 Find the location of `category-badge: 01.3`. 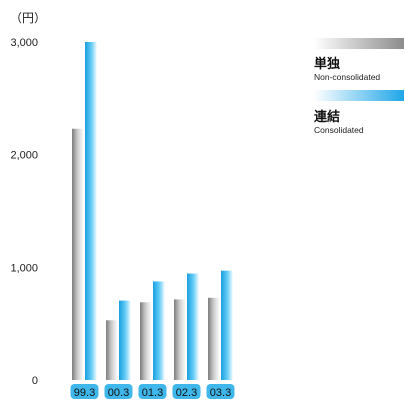

category-badge: 01.3 is located at coordinates (152, 391).